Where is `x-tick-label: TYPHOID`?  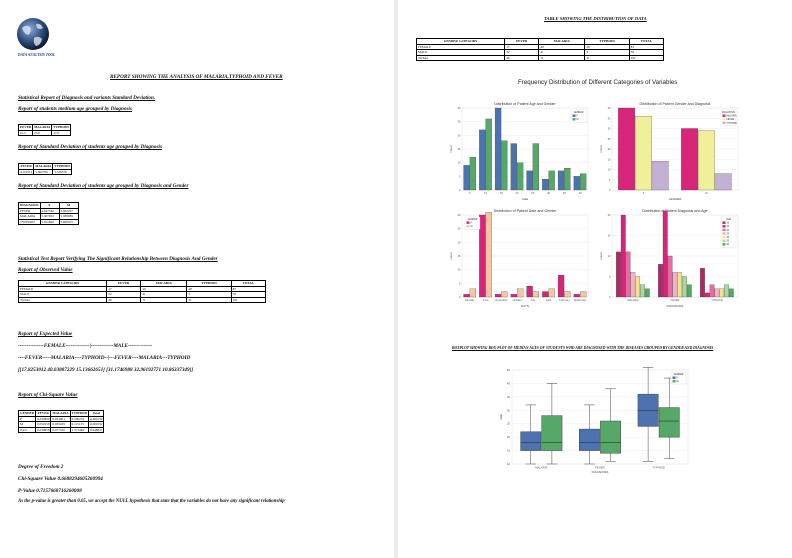 x-tick-label: TYPHOID is located at coordinates (658, 468).